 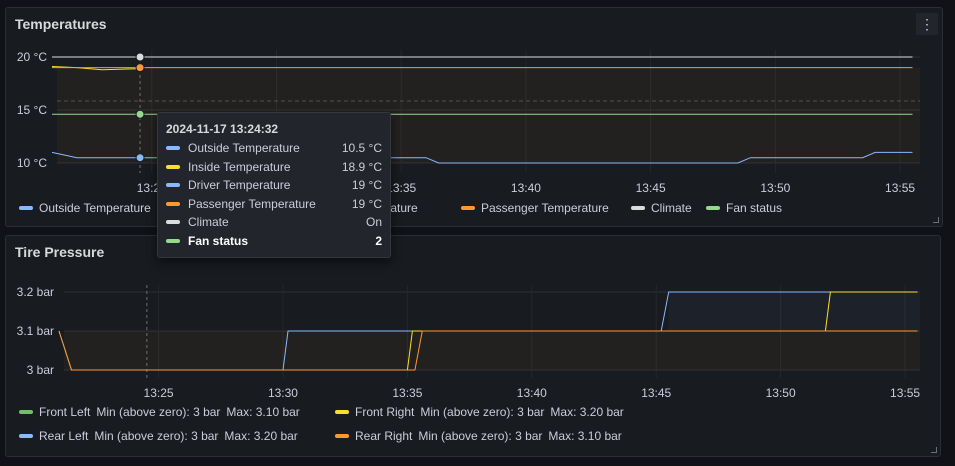 What do you see at coordinates (283, 393) in the screenshot?
I see `x-tick-label: 13:30` at bounding box center [283, 393].